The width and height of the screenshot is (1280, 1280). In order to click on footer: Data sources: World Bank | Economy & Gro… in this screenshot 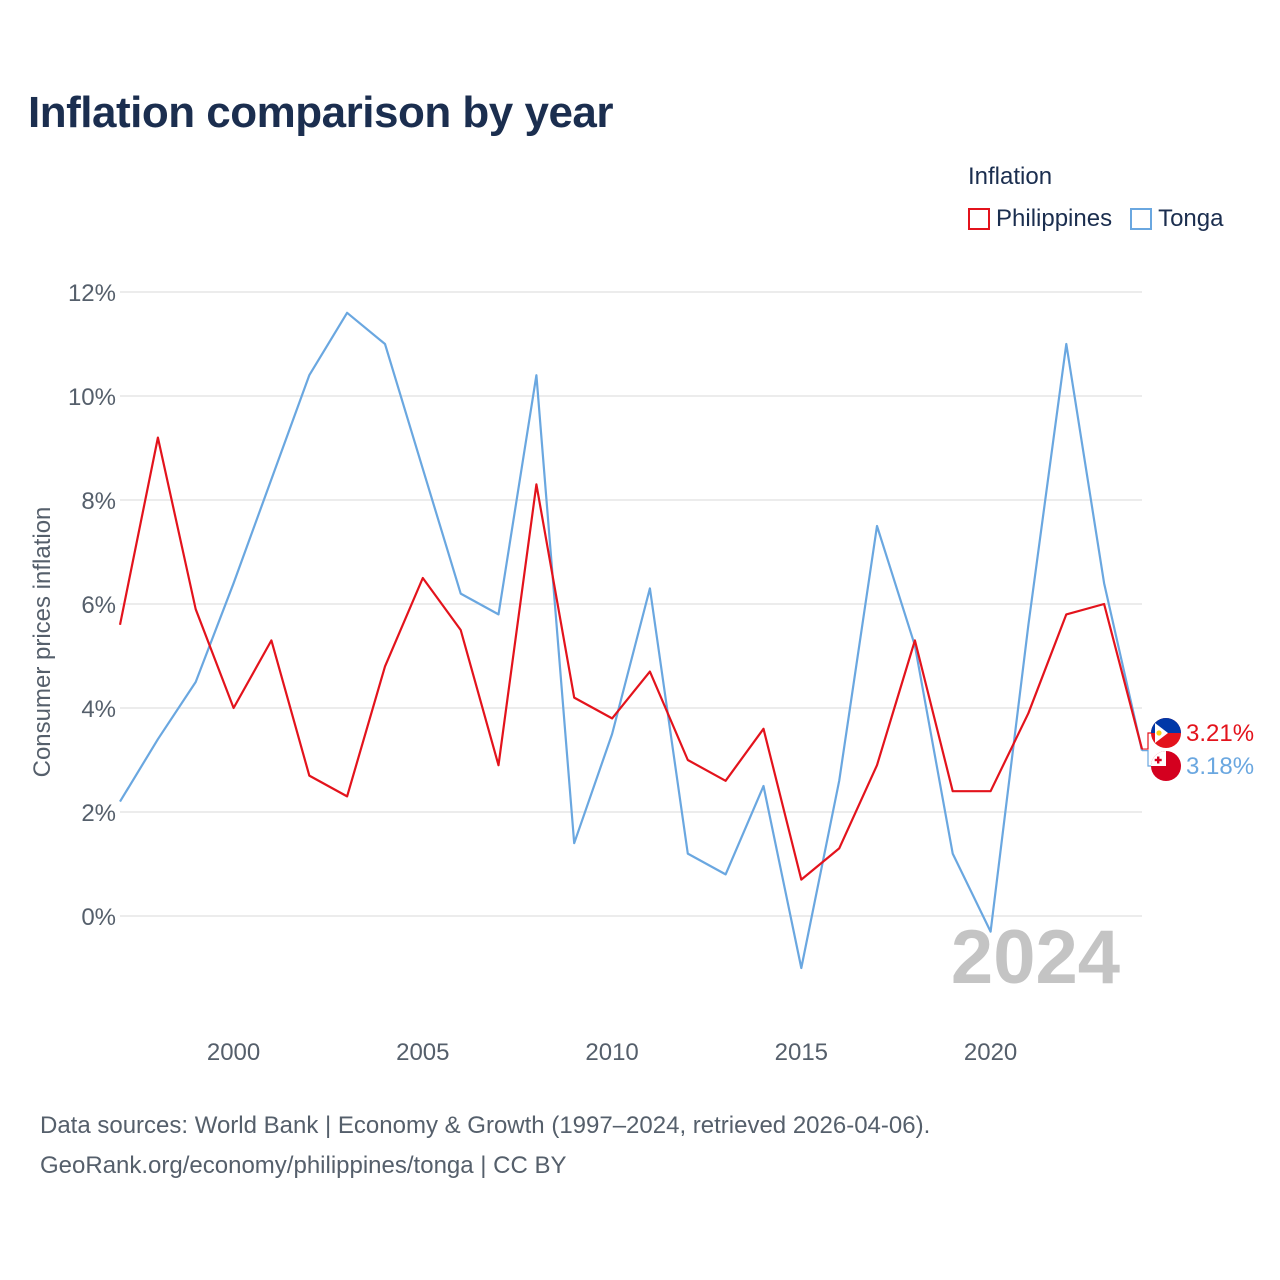, I will do `click(485, 1146)`.